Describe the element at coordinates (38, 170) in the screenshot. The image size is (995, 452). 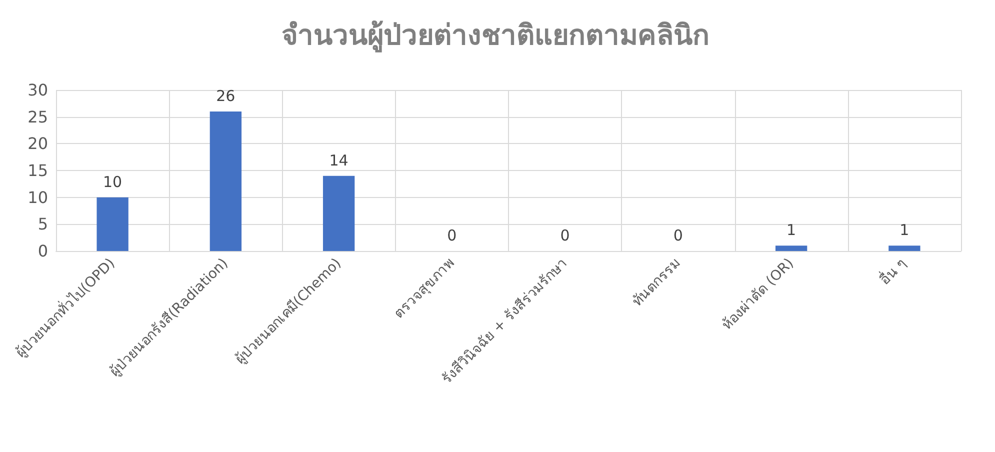
I see `y-tick-label: 15` at that location.